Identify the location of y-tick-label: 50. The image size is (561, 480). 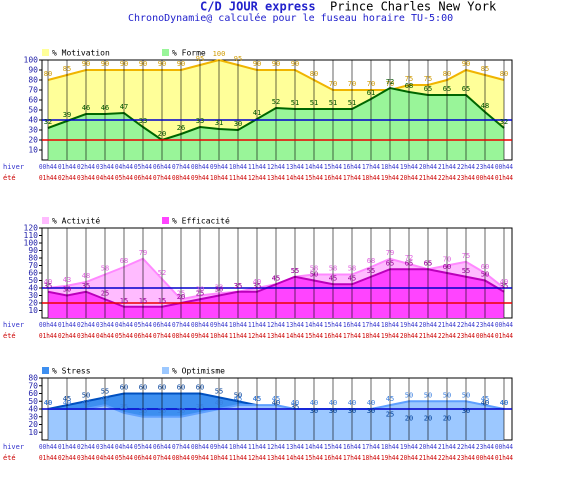
(33, 280).